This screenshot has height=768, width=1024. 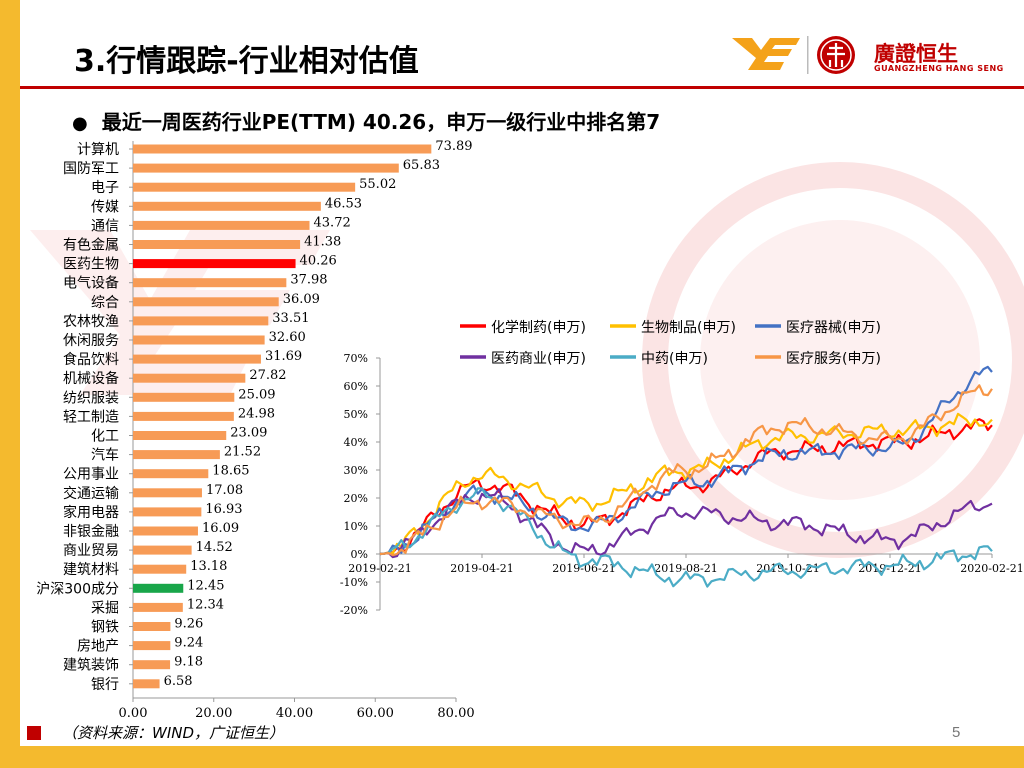 What do you see at coordinates (77, 589) in the screenshot?
I see `bar-category-label: 沪深300成分` at bounding box center [77, 589].